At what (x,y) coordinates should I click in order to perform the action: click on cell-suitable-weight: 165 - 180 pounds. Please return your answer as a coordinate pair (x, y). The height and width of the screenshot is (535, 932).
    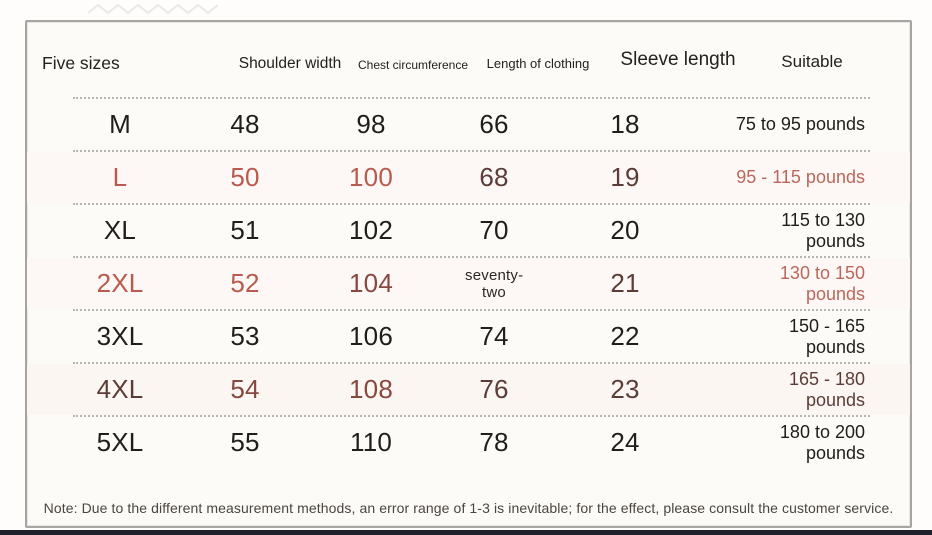
    Looking at the image, I should click on (826, 389).